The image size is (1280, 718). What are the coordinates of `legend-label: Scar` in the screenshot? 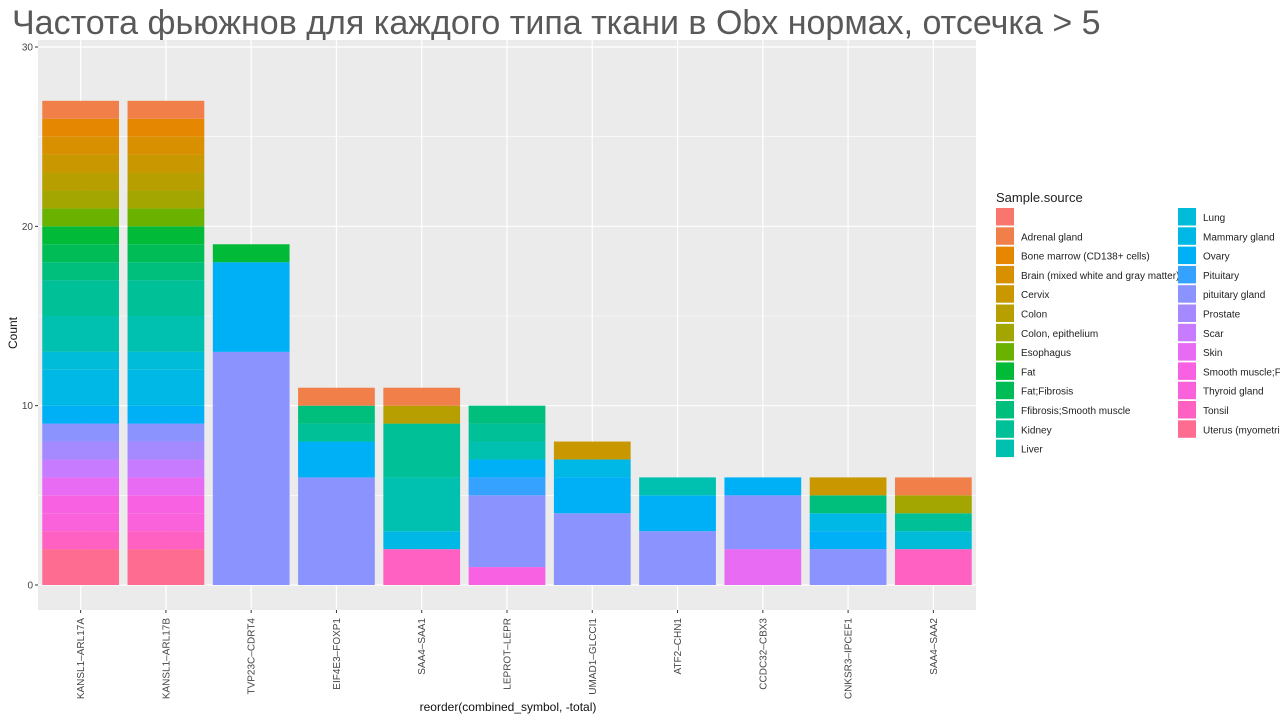 It's located at (1213, 334).